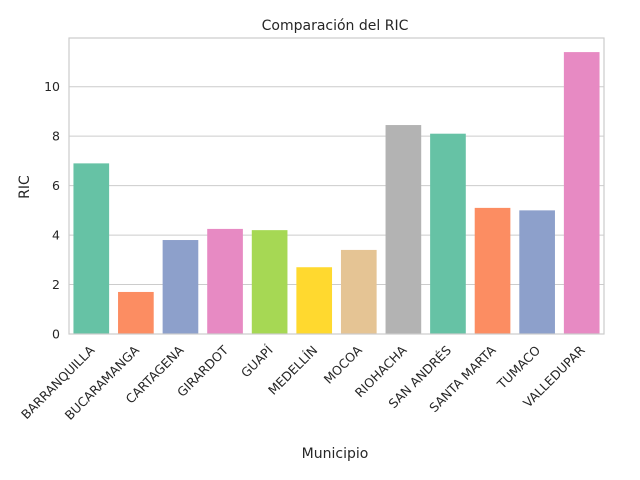  I want to click on y-tick-label: 2, so click(56, 284).